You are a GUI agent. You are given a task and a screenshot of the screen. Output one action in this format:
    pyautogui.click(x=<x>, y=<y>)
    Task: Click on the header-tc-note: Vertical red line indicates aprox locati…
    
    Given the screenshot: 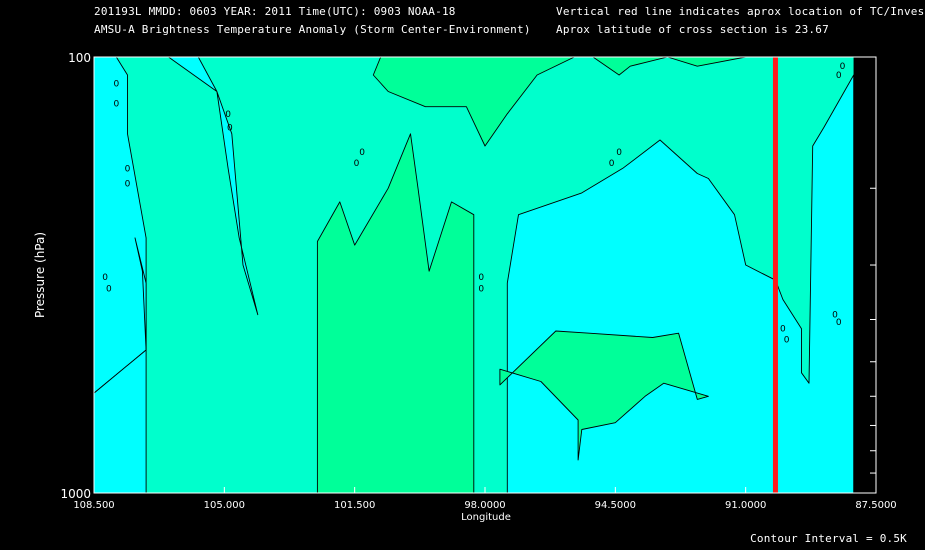 What is the action you would take?
    pyautogui.click(x=740, y=11)
    